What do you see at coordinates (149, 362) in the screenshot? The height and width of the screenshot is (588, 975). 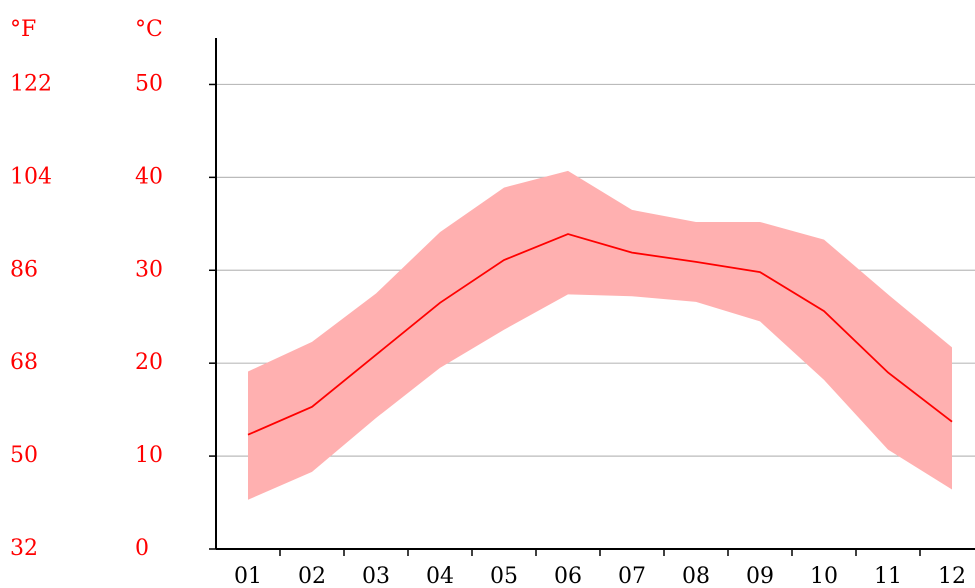 I see `y-tick-label: 20` at bounding box center [149, 362].